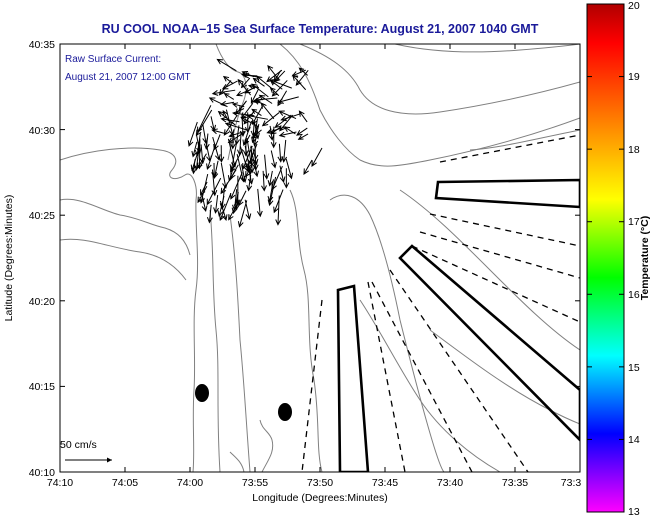 The image size is (651, 518). What do you see at coordinates (634, 6) in the screenshot?
I see `colorbar-tick-label: 20` at bounding box center [634, 6].